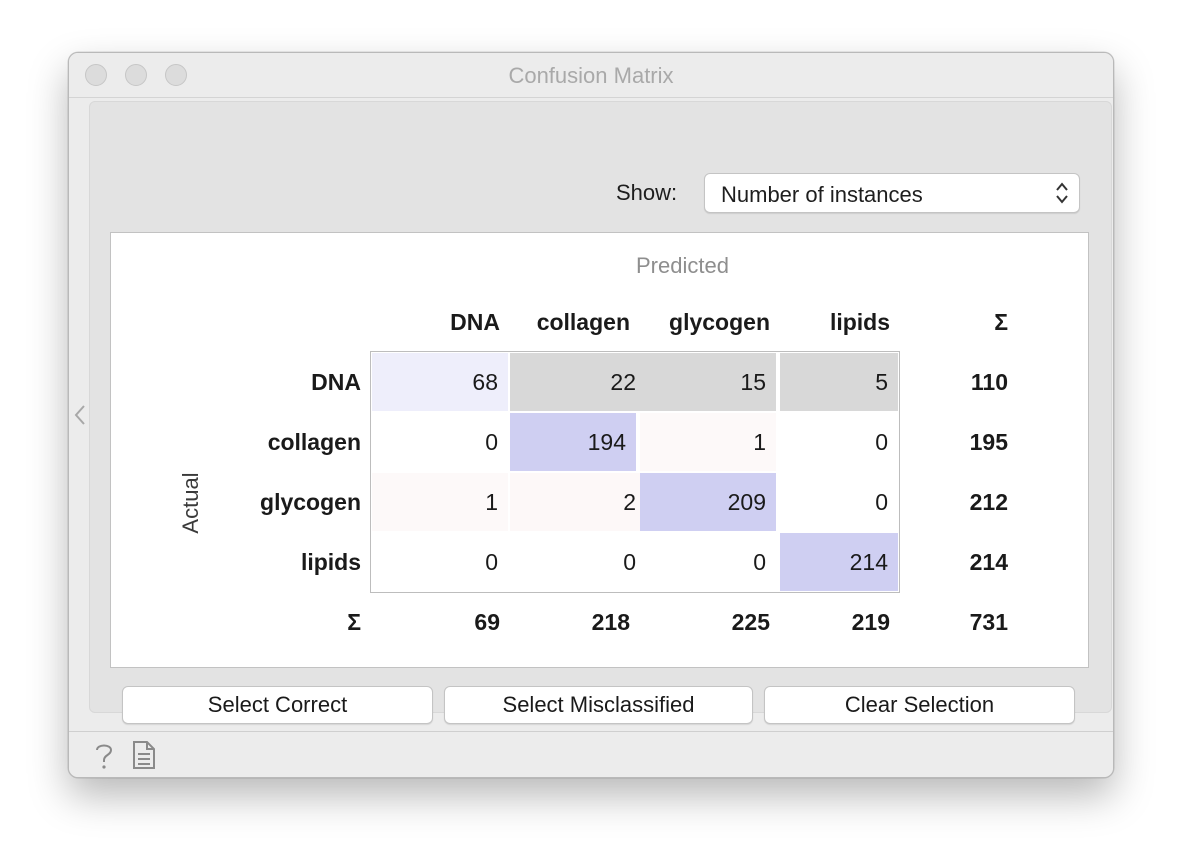 Image resolution: width=1180 pixels, height=860 pixels. I want to click on matrix-cell: 209, so click(708, 502).